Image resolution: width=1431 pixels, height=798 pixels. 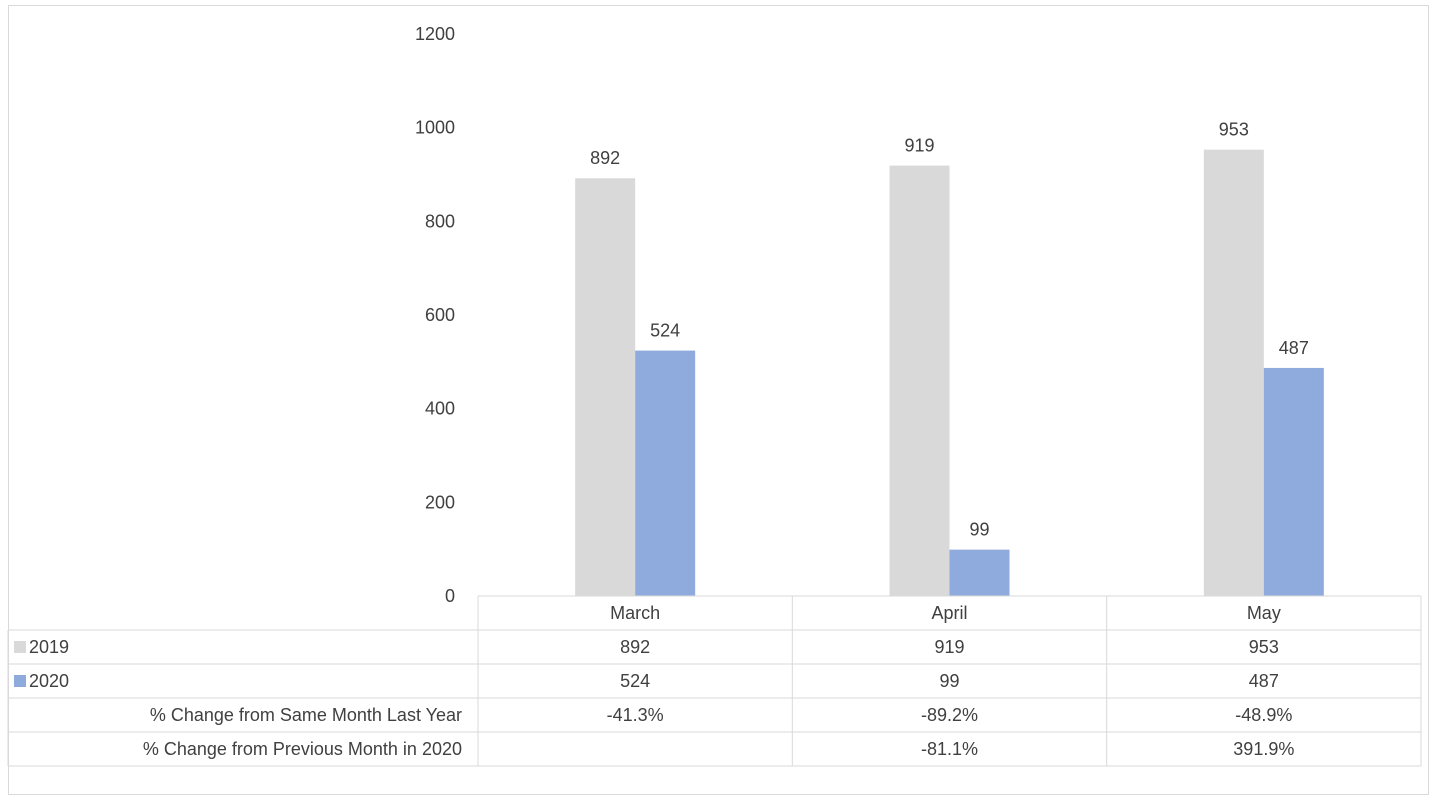 What do you see at coordinates (20, 681) in the screenshot?
I see `legend-swatch-2020` at bounding box center [20, 681].